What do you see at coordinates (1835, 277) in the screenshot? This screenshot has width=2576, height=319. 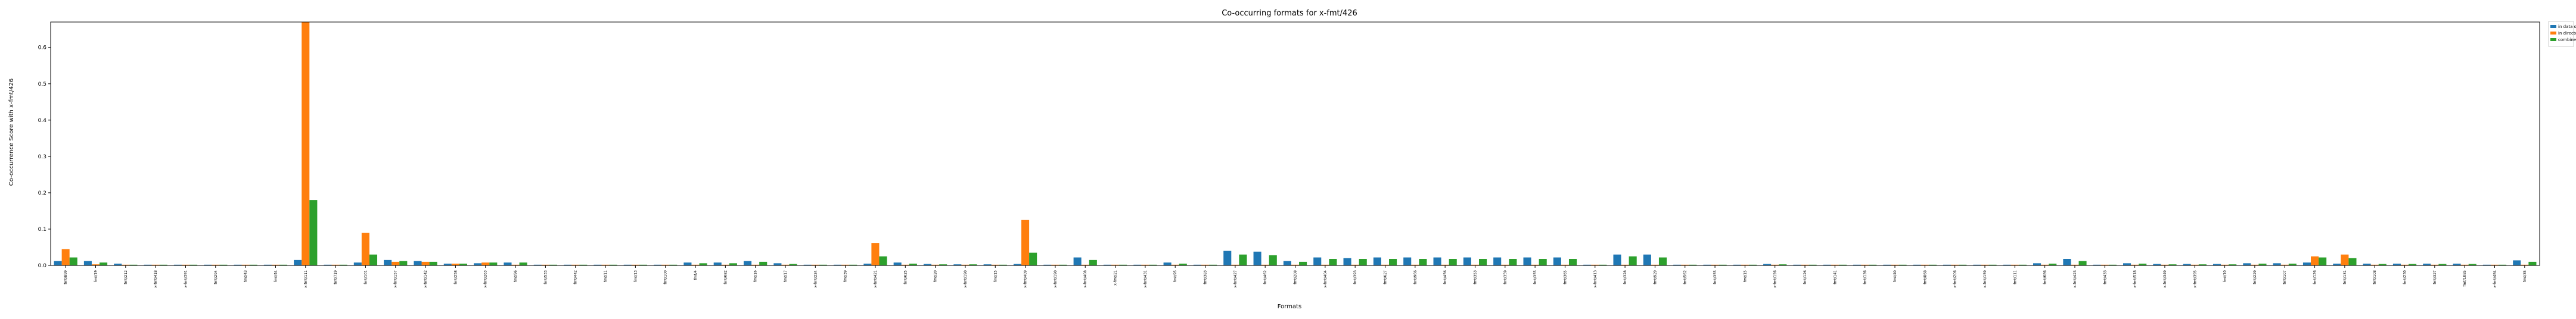 I see `x-tick-label: fmt/141` at bounding box center [1835, 277].